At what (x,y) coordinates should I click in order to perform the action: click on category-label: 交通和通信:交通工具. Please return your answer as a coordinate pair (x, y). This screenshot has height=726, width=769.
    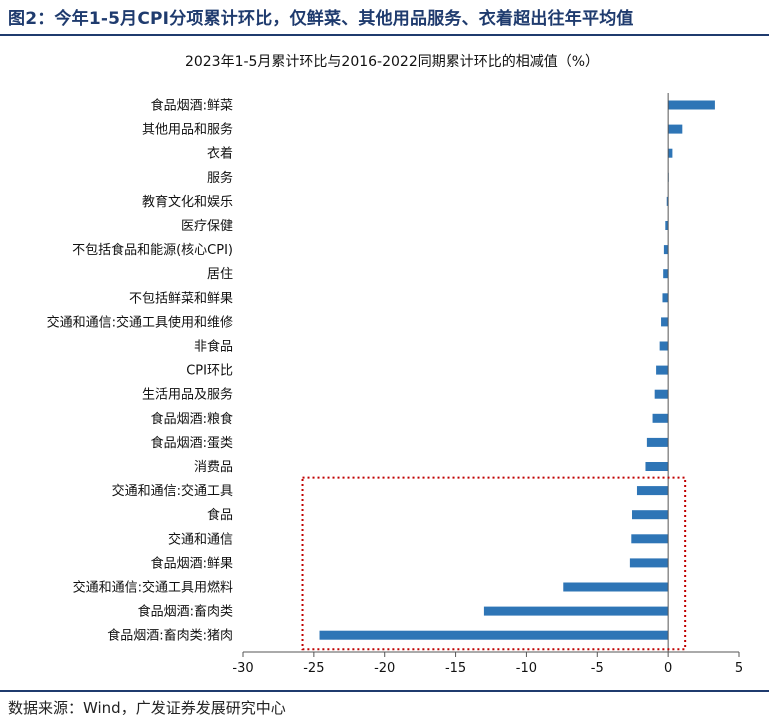
    Looking at the image, I should click on (172, 491).